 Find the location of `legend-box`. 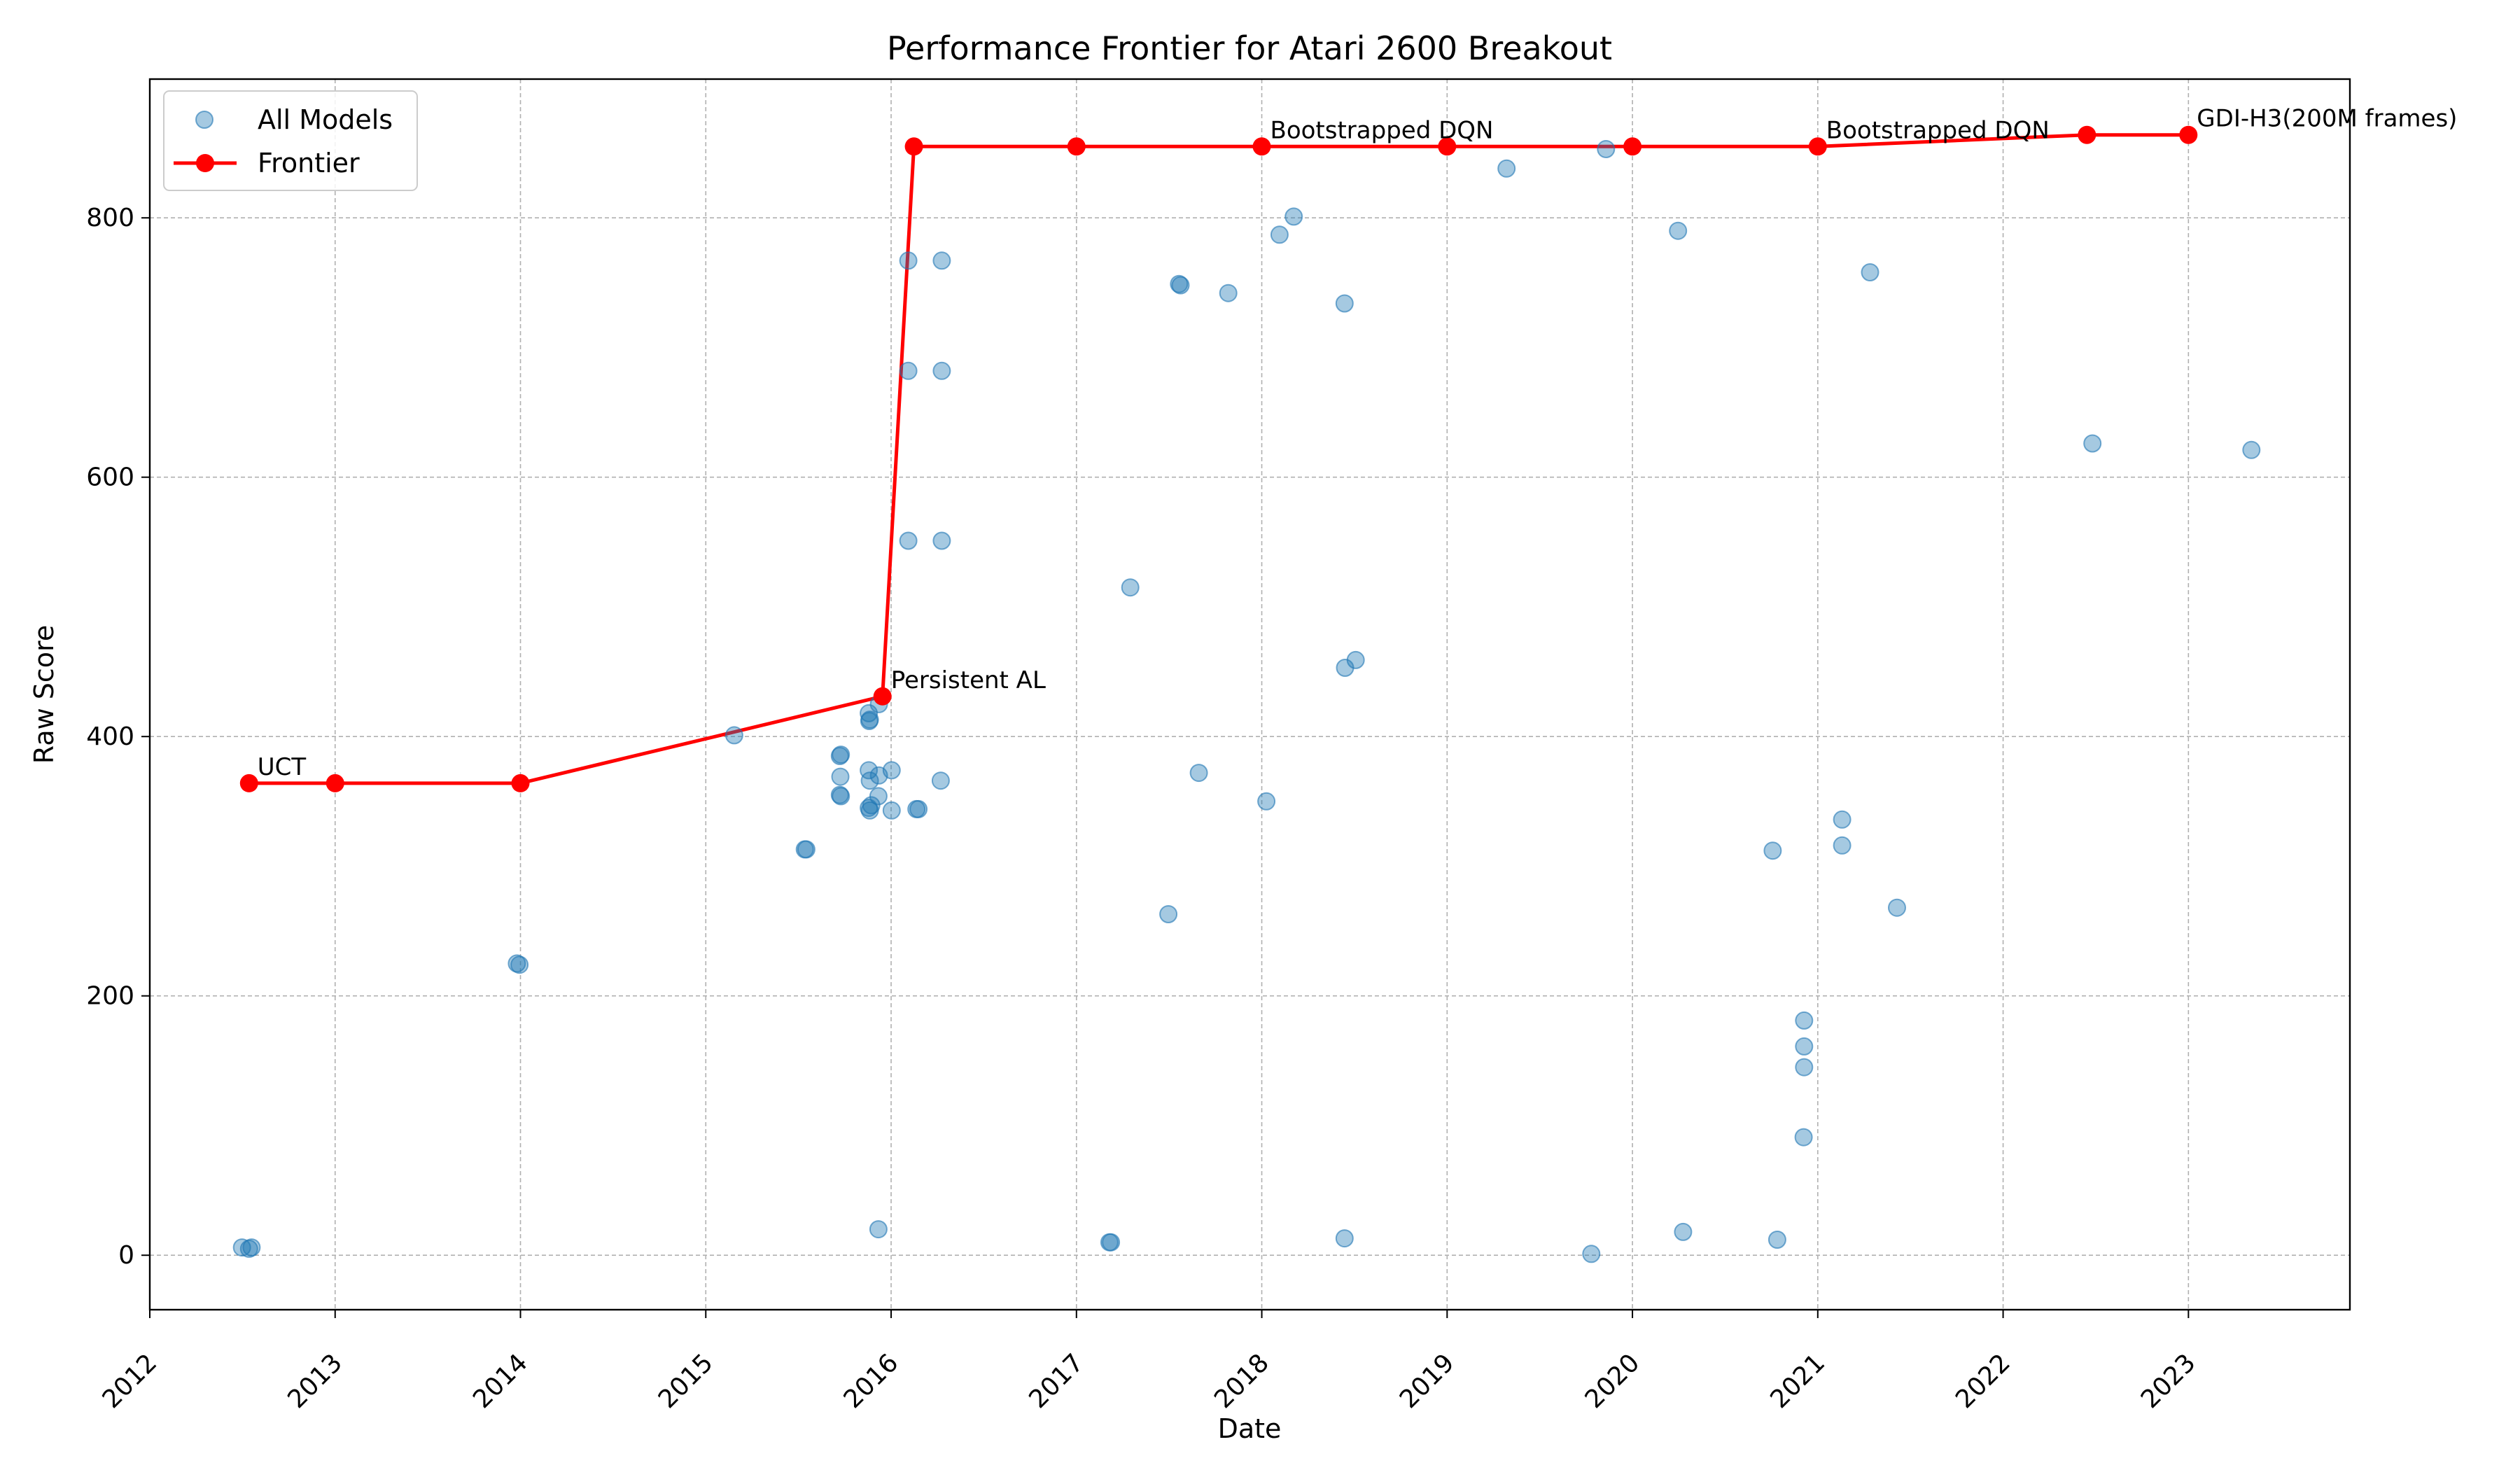

legend-box is located at coordinates (290, 140).